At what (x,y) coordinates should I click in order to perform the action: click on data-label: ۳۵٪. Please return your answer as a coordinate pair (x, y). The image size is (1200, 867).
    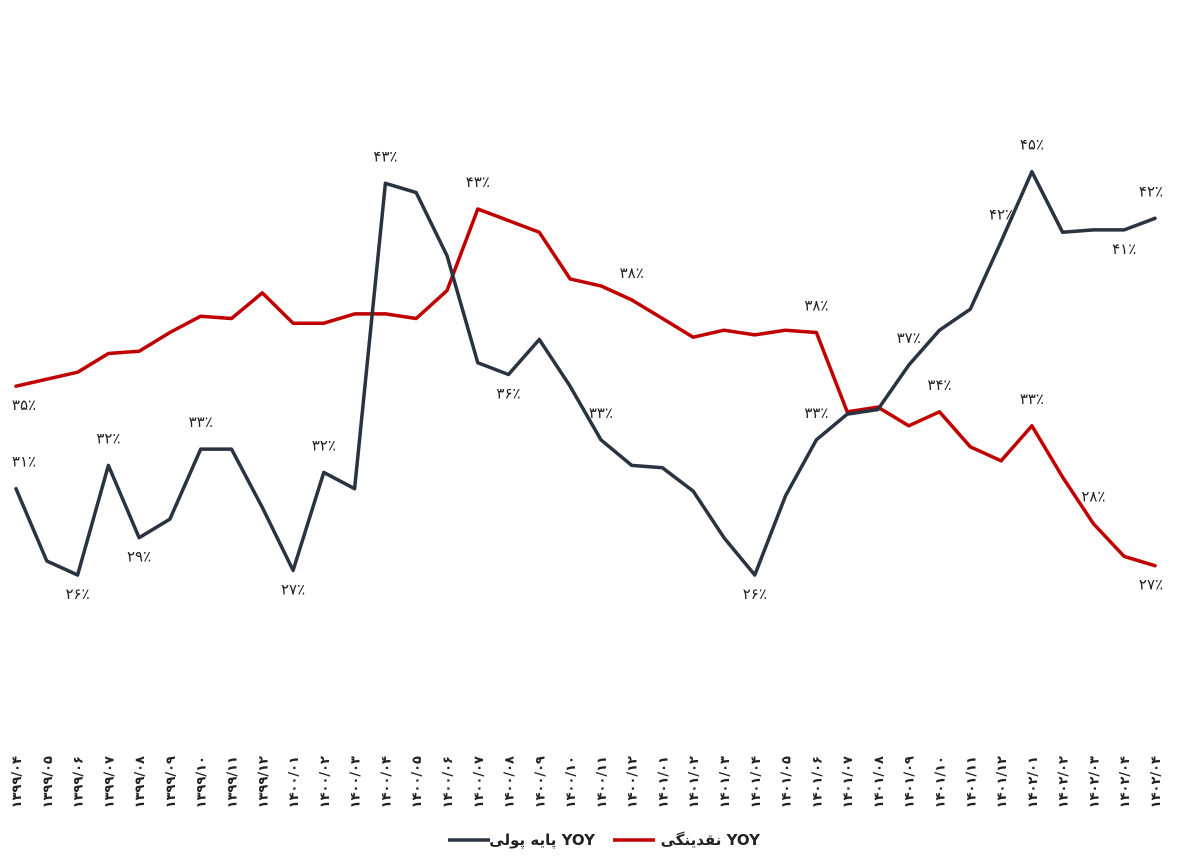
    Looking at the image, I should click on (24, 405).